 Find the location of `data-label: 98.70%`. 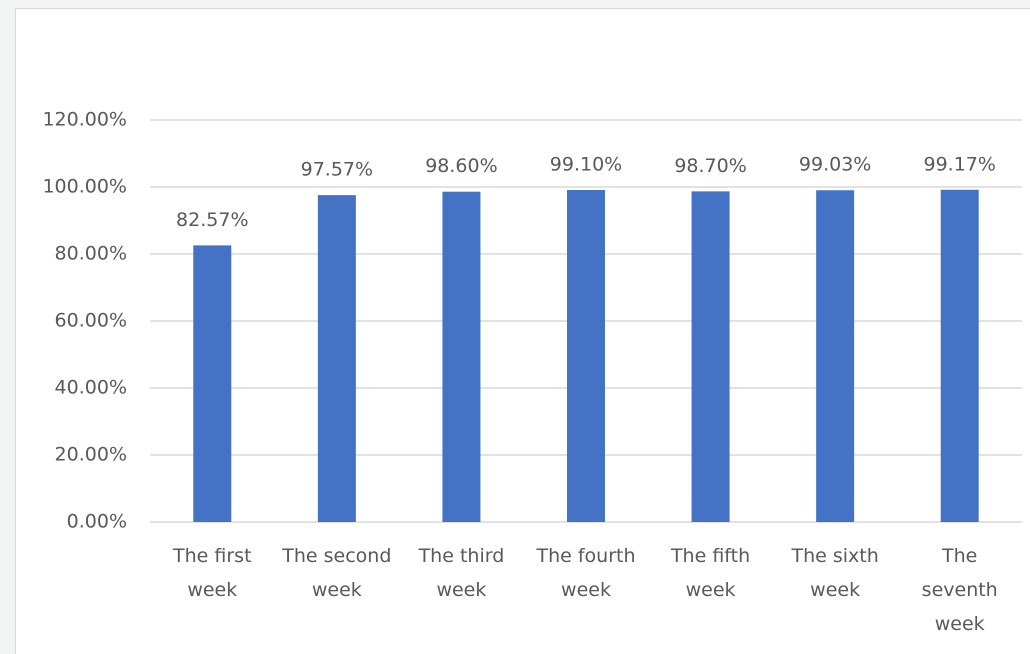

data-label: 98.70% is located at coordinates (710, 166).